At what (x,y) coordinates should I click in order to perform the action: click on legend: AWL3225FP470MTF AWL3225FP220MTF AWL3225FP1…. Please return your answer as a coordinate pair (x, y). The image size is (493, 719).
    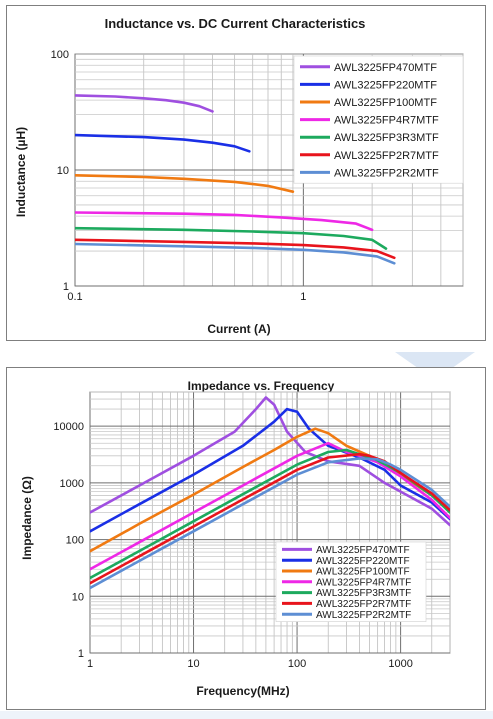
    Looking at the image, I should click on (378, 119).